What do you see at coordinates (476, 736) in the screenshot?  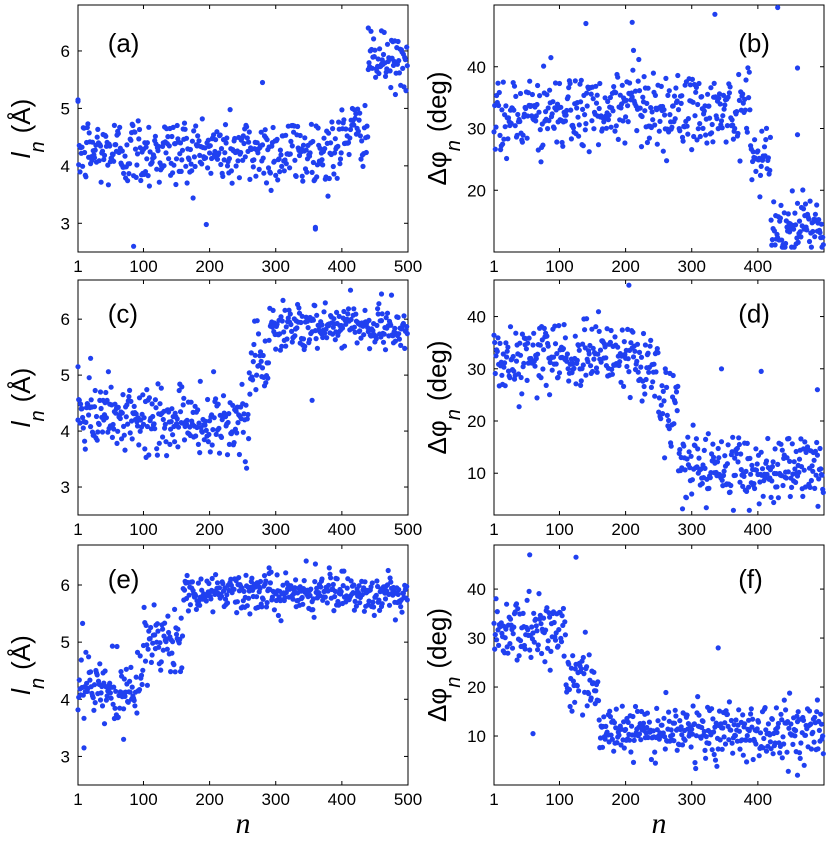 I see `y-tick-label: 10` at bounding box center [476, 736].